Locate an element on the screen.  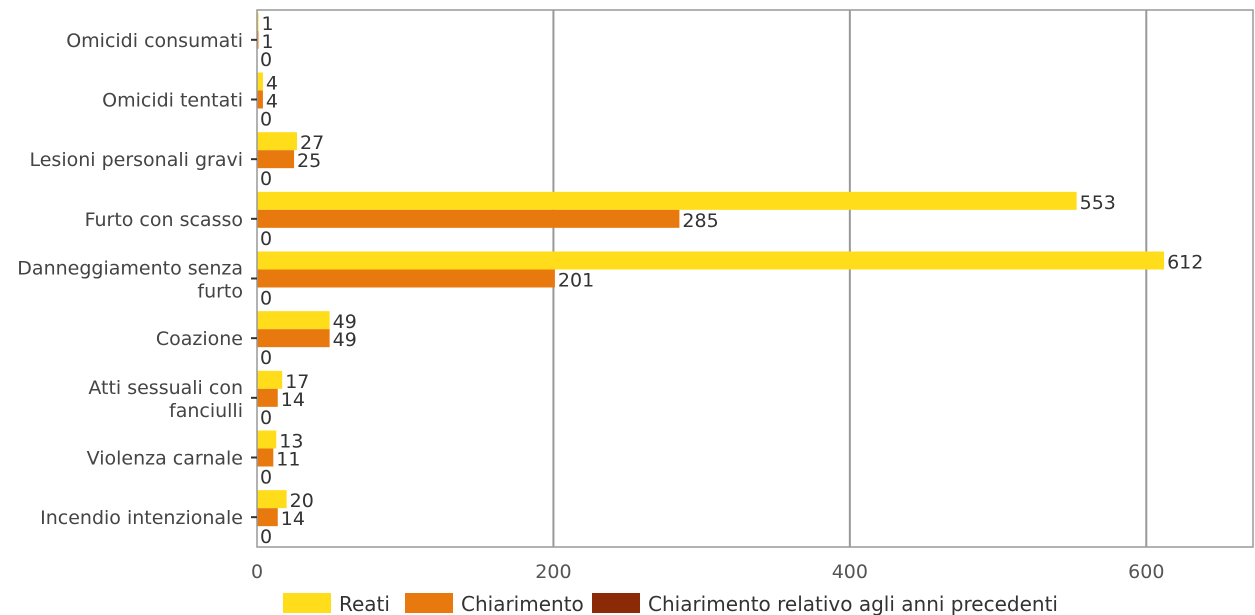
legend-label: Reati is located at coordinates (364, 603).